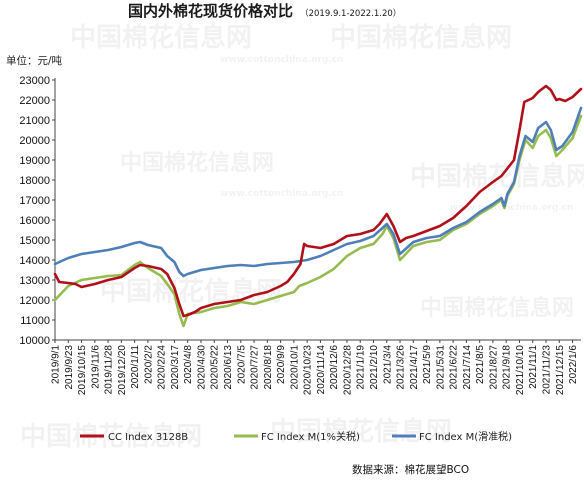  What do you see at coordinates (268, 367) in the screenshot?
I see `x-tick-label: 2020/8/18` at bounding box center [268, 367].